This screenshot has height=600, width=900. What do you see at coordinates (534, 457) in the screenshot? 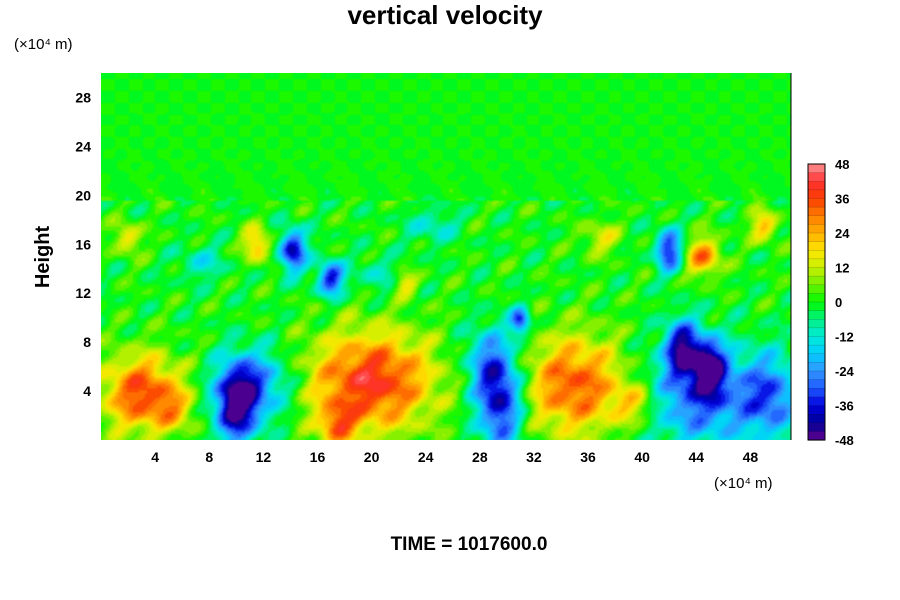
I see `x-tick-label: 32` at bounding box center [534, 457].